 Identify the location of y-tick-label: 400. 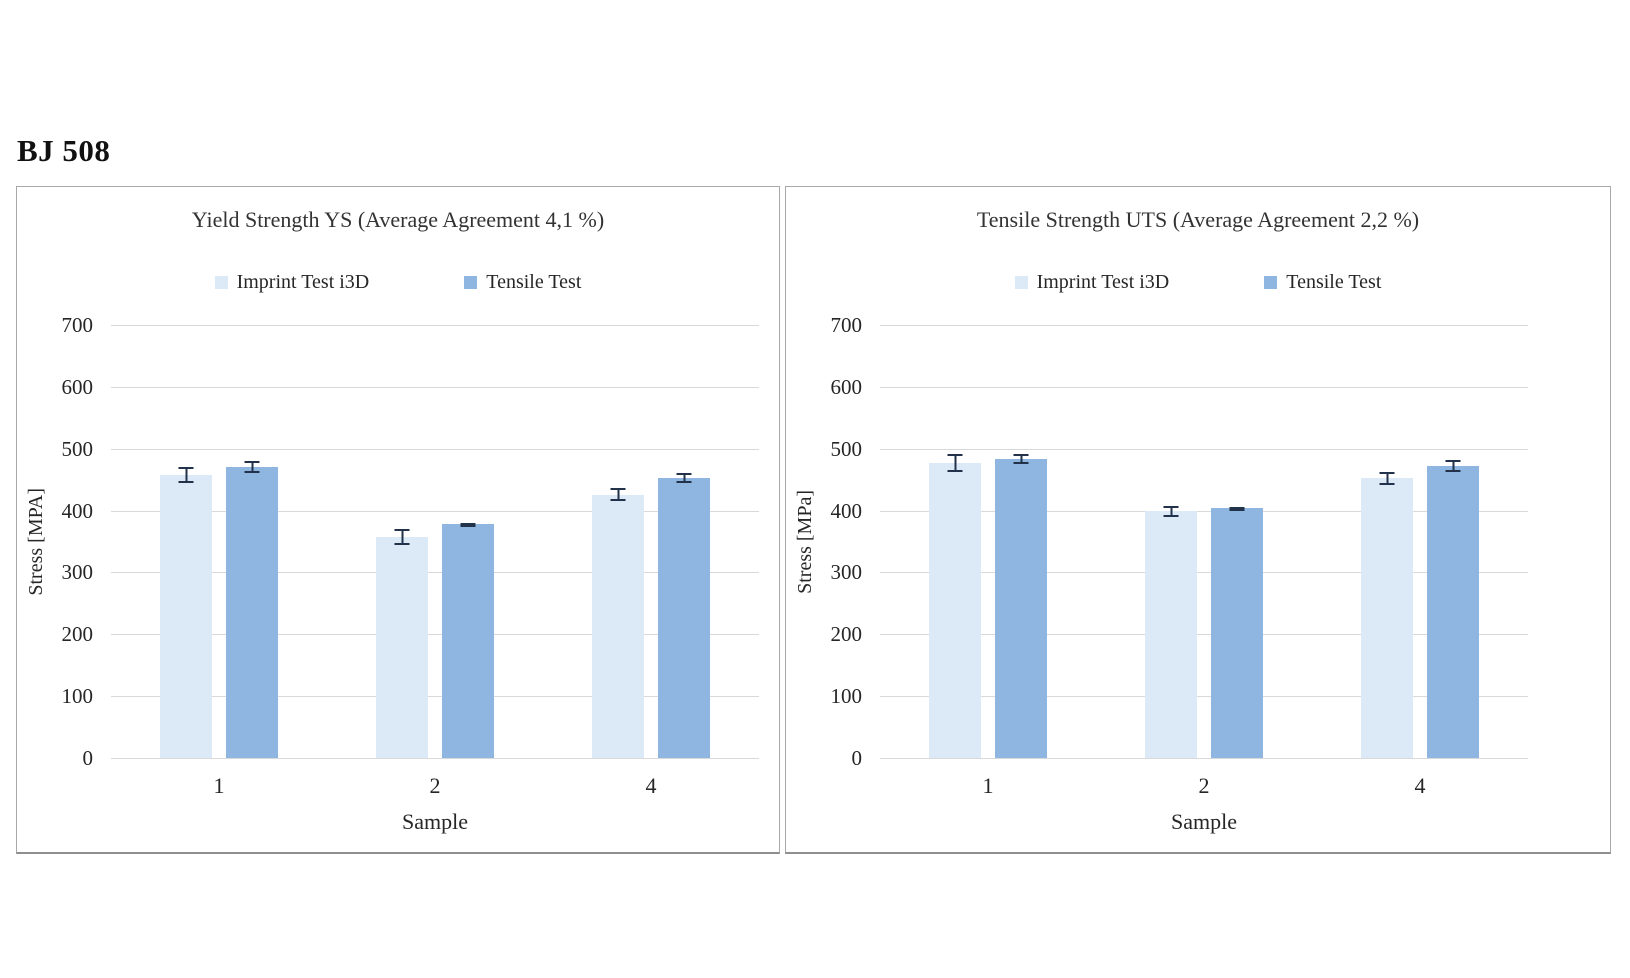
(77, 510).